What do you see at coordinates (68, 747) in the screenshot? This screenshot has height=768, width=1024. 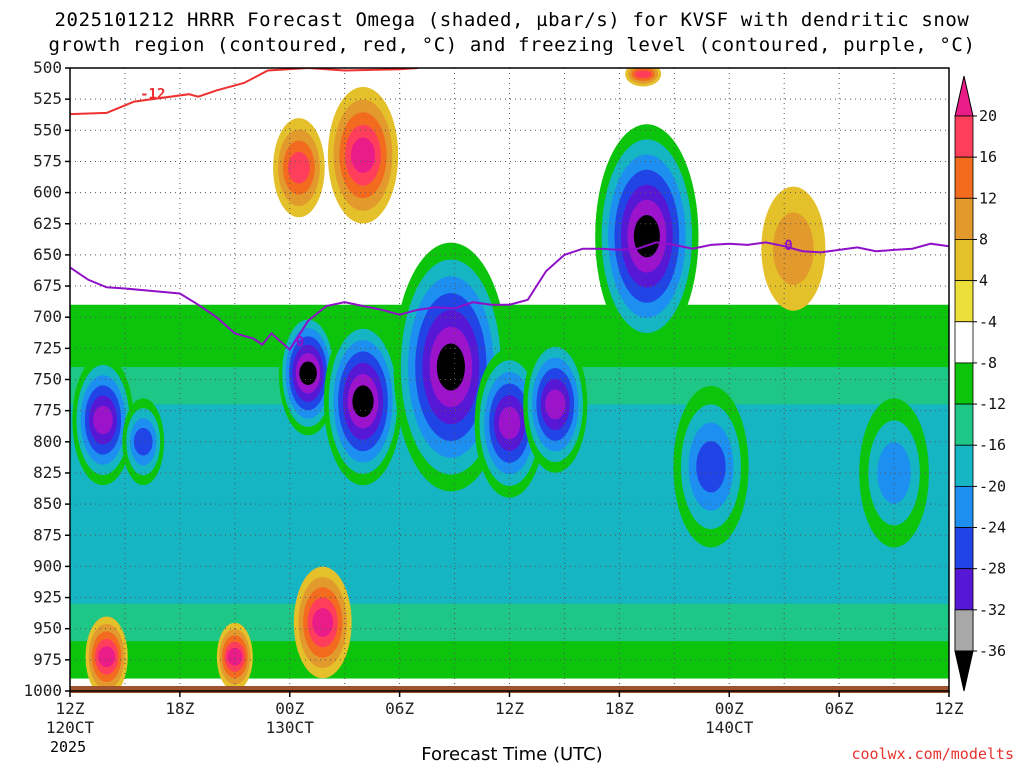 I see `year-label: 2025` at bounding box center [68, 747].